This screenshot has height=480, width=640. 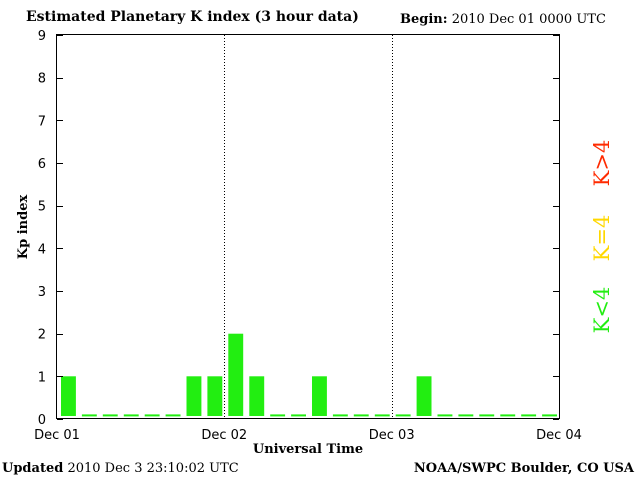 What do you see at coordinates (33, 468) in the screenshot?
I see `updated-label: Updated` at bounding box center [33, 468].